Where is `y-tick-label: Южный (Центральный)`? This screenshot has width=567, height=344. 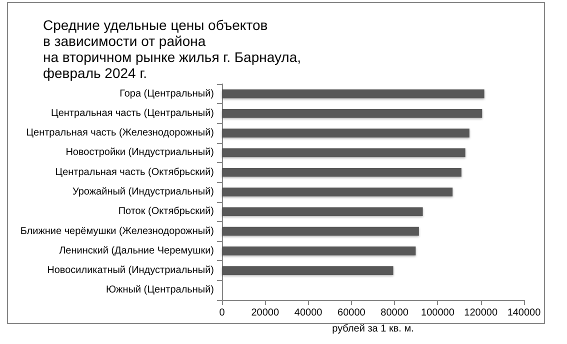 y-tick-label: Южный (Центральный) is located at coordinates (160, 290).